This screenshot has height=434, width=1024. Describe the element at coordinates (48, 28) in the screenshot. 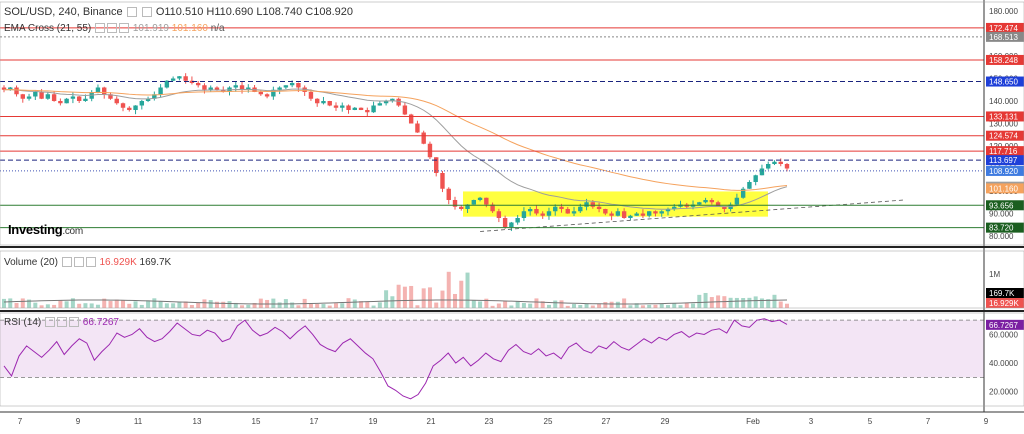

I see `ema-label: EMA Cross (21, 55)` at that location.